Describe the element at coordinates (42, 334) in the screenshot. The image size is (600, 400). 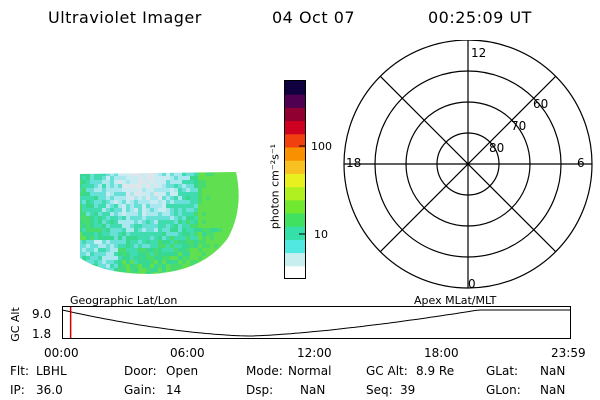
I see `alt-tick-bottom: 1.8` at that location.